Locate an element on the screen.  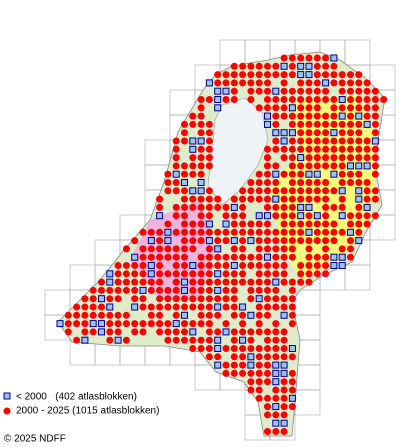
grid-cell is located at coordinates (232, 52).